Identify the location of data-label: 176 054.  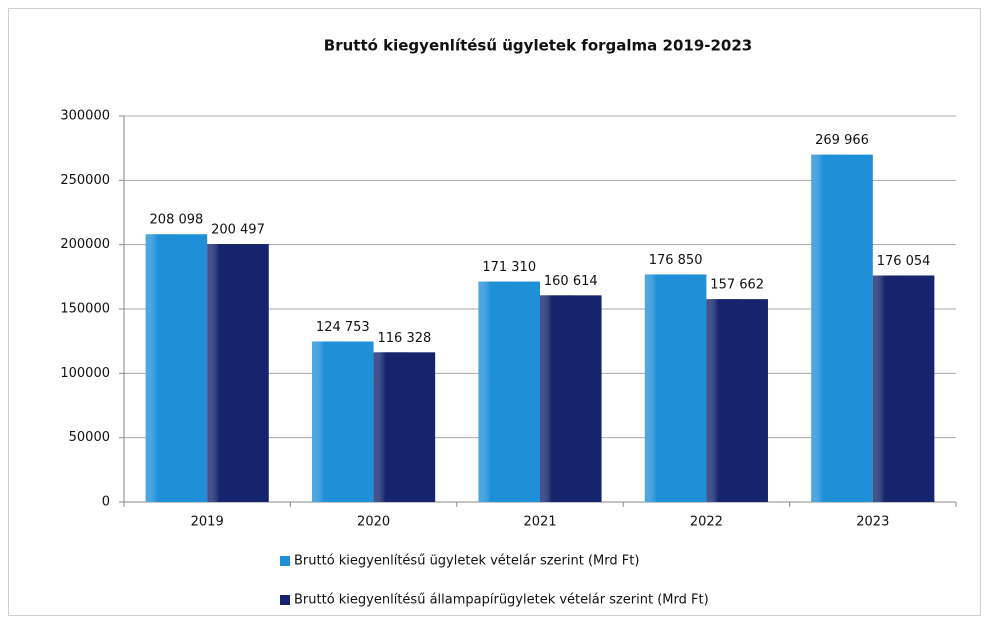
(904, 261).